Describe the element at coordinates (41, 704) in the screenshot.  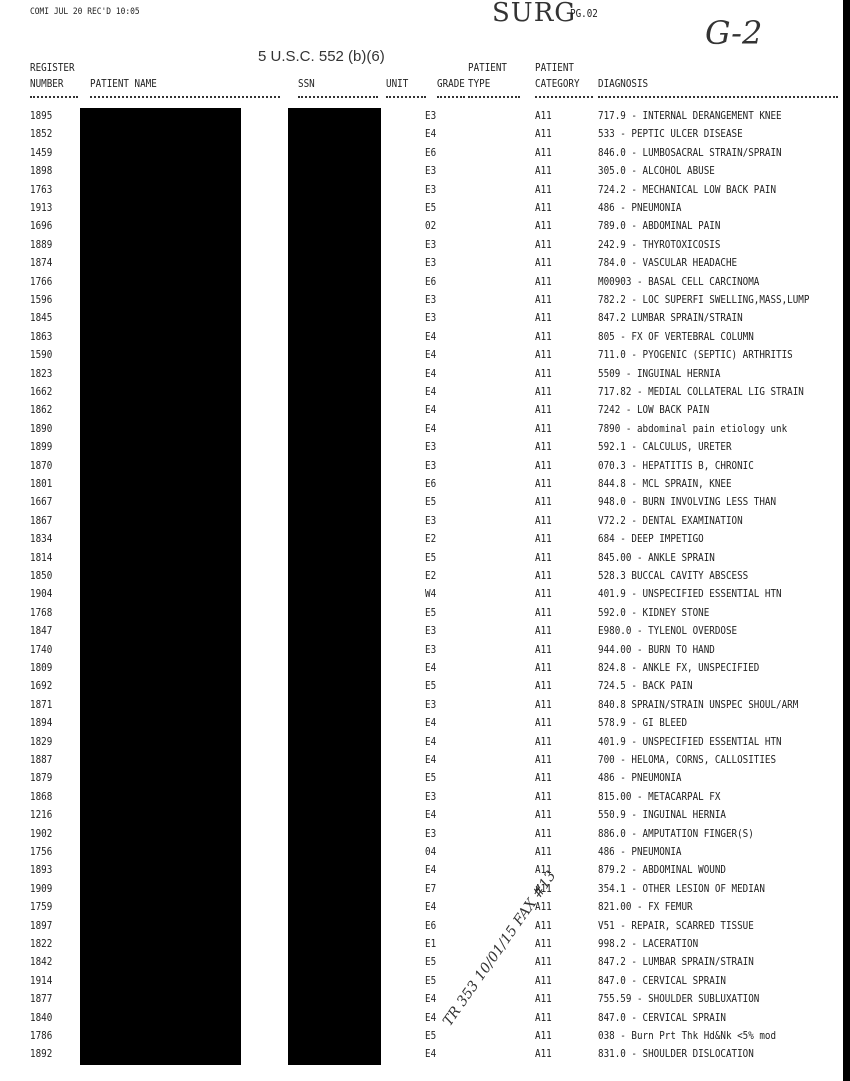
I see `register-number: 1871` at that location.